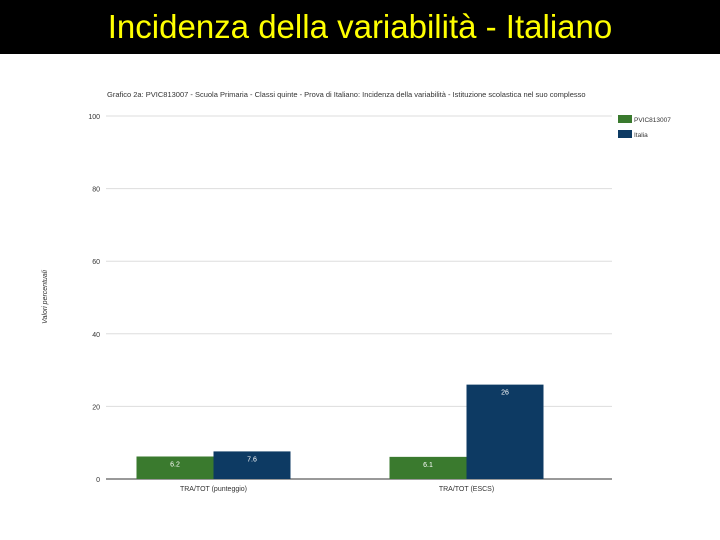  What do you see at coordinates (96, 190) in the screenshot?
I see `y-tick-label-80: 80` at bounding box center [96, 190].